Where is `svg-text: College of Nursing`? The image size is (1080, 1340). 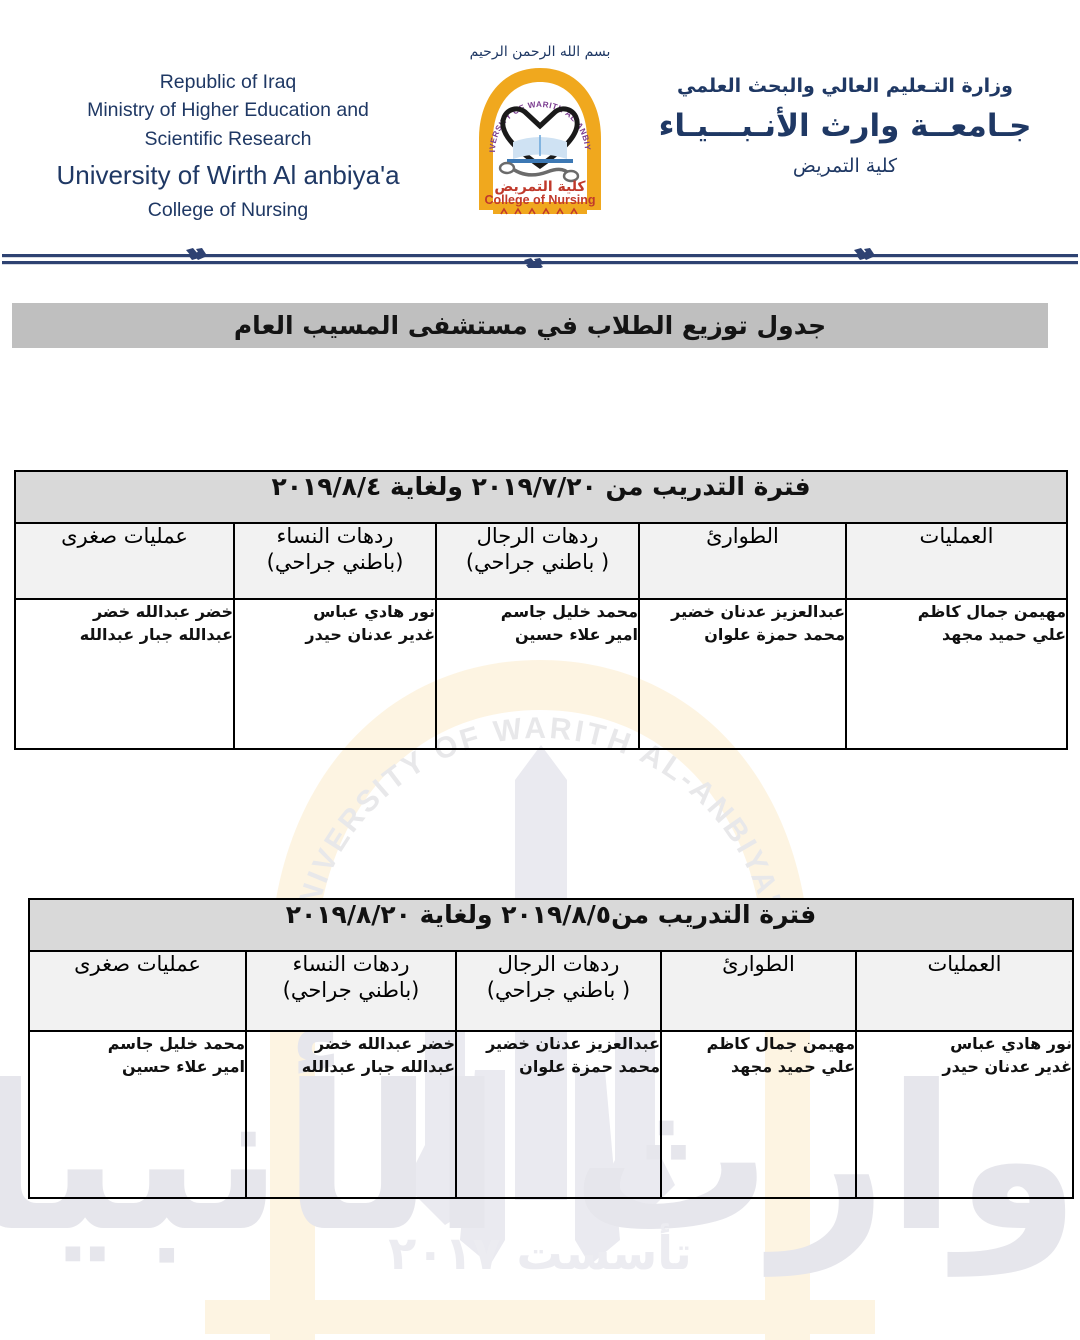
svg-text: College of Nursing is located at coordinates (539, 200).